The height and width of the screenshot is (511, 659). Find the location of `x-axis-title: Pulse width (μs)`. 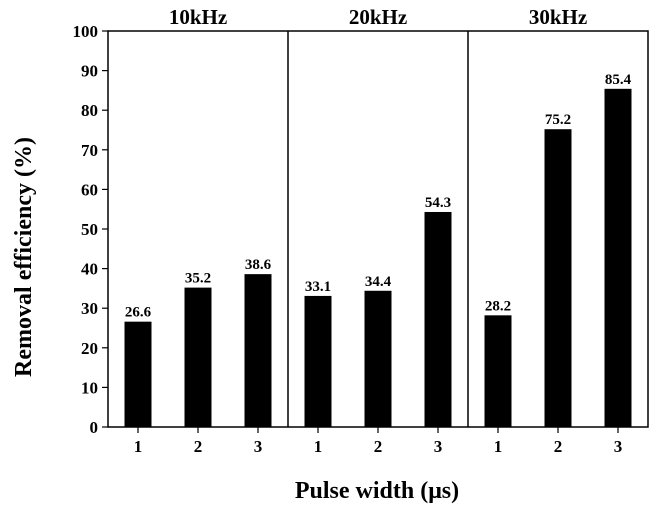

x-axis-title: Pulse width (μs) is located at coordinates (377, 491).